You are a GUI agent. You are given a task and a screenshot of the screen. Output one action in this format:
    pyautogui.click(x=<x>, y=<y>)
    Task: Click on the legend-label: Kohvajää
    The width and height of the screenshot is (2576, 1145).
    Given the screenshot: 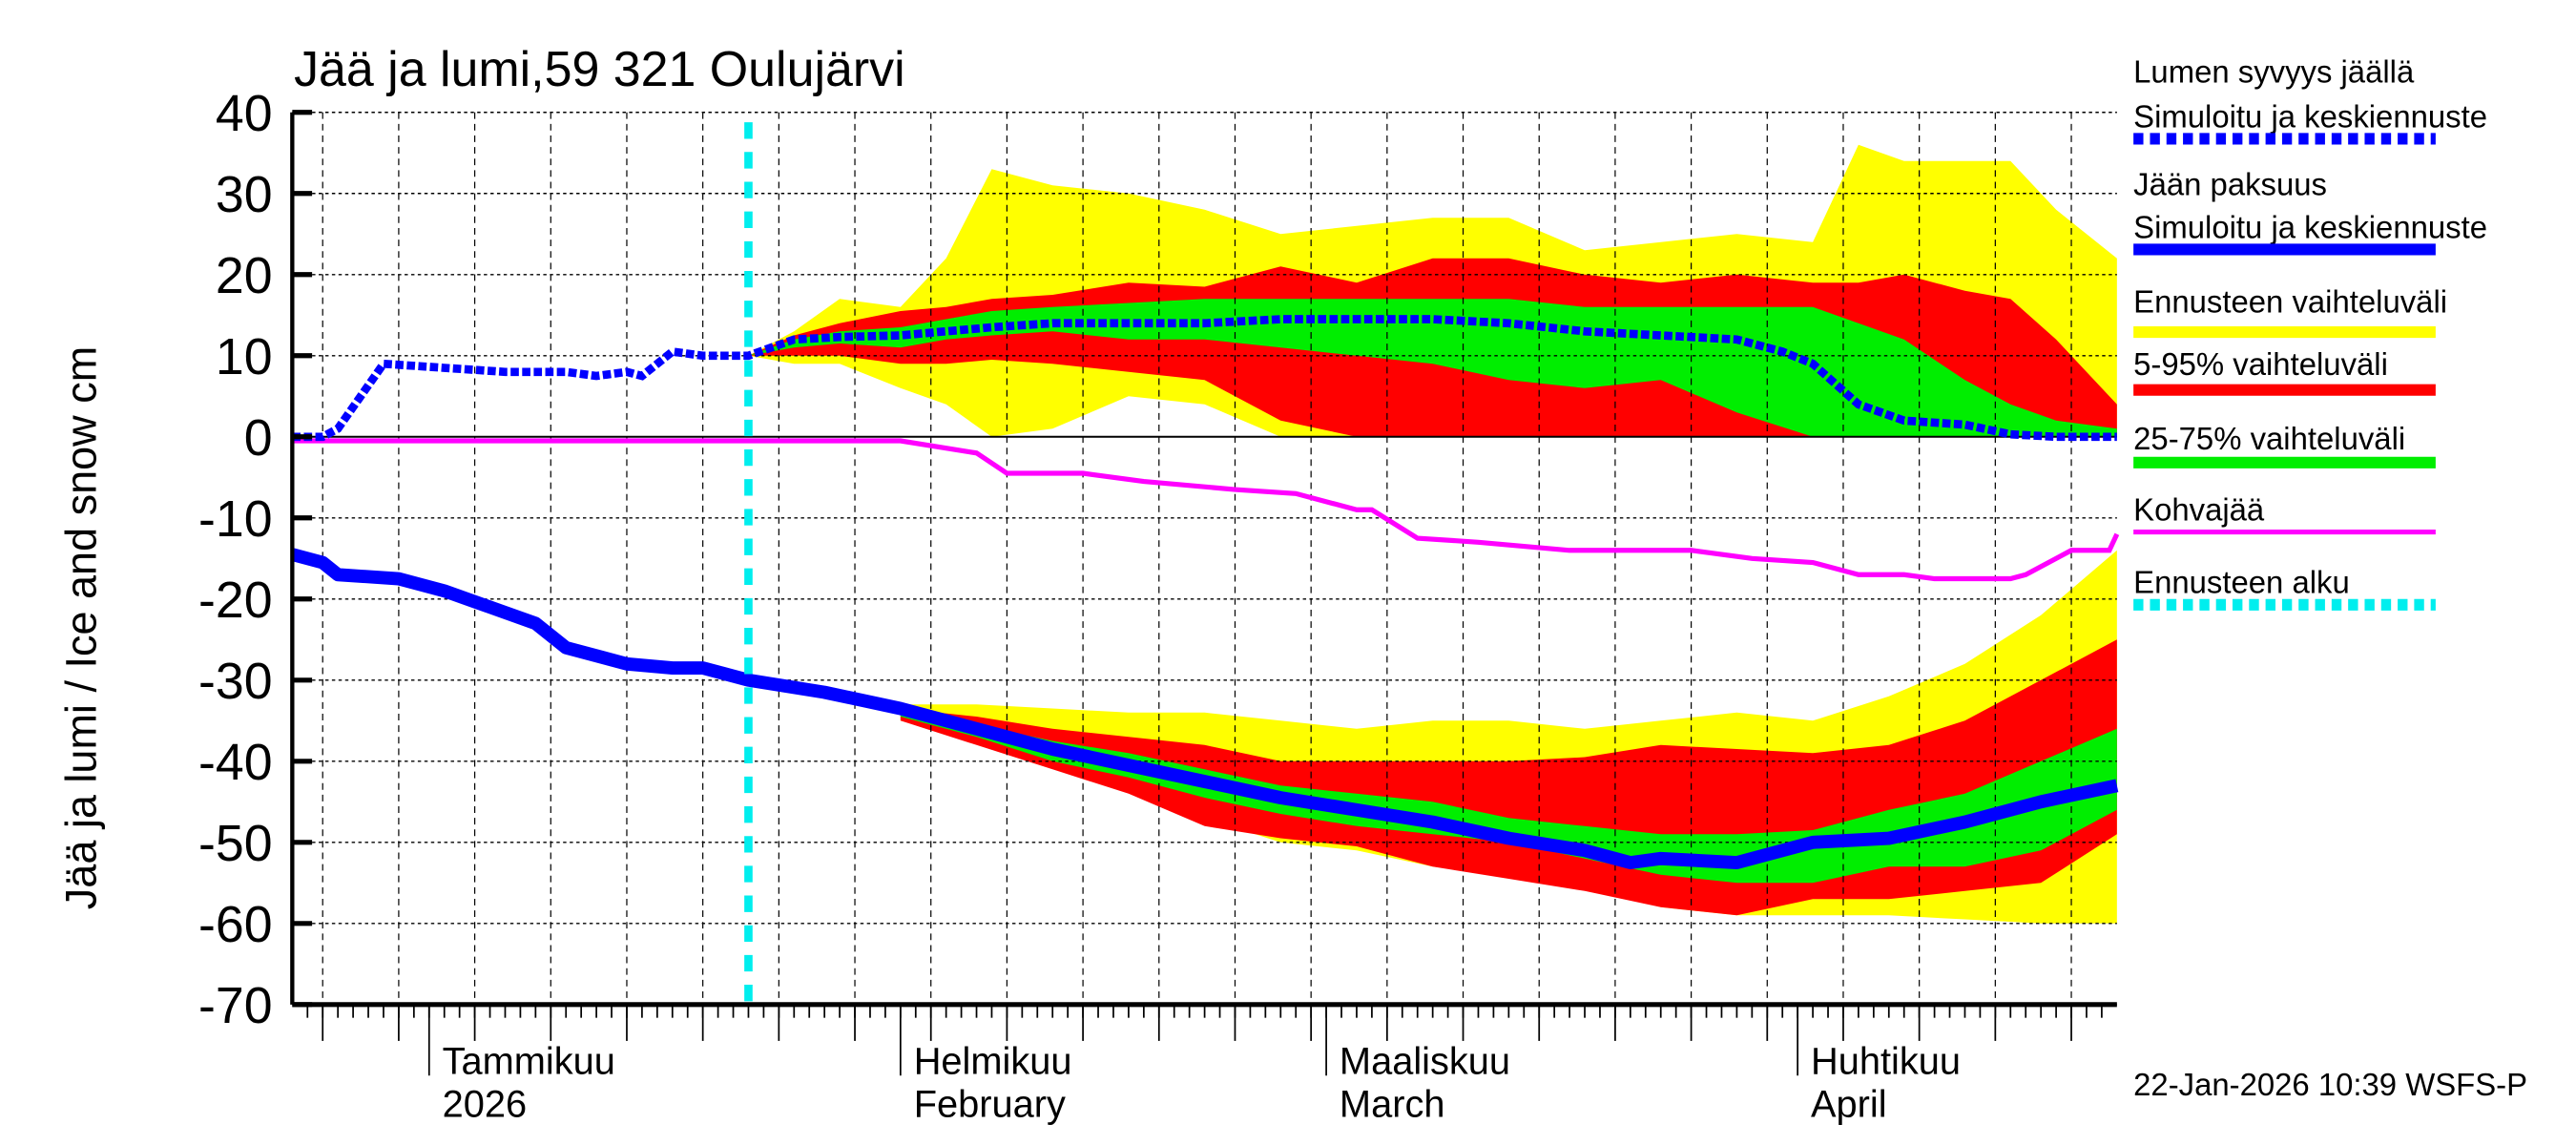 What is the action you would take?
    pyautogui.click(x=2199, y=509)
    